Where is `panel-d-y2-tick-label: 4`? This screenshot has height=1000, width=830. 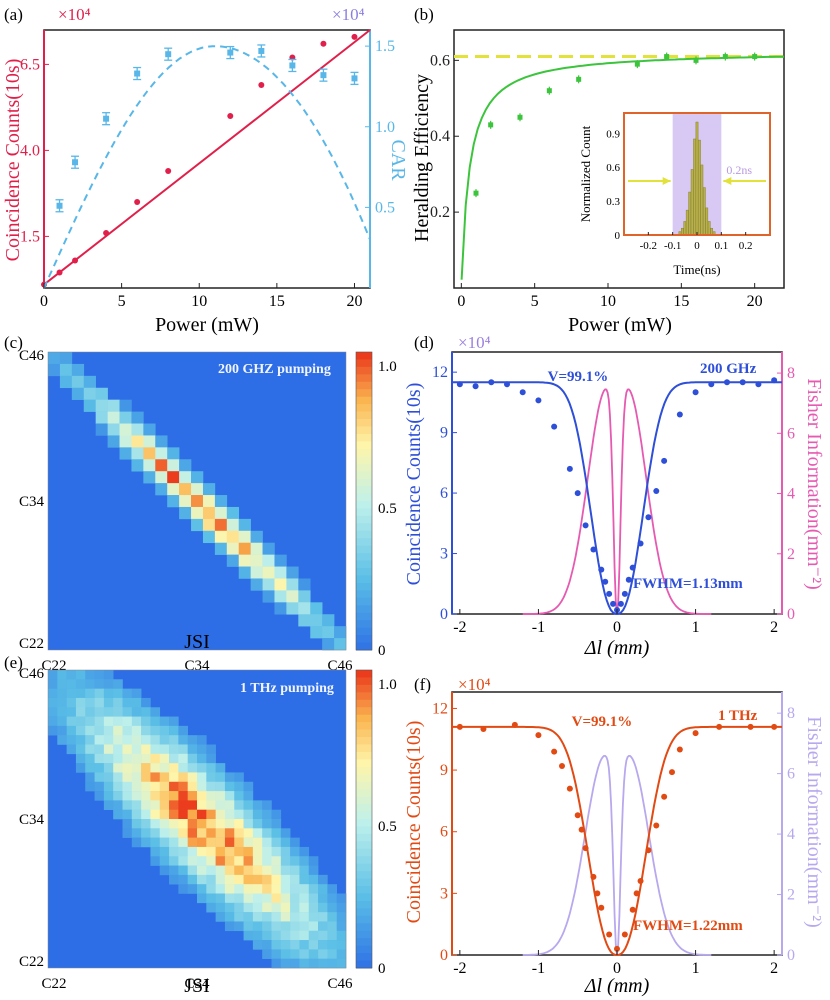
panel-d-y2-tick-label: 4 is located at coordinates (791, 494).